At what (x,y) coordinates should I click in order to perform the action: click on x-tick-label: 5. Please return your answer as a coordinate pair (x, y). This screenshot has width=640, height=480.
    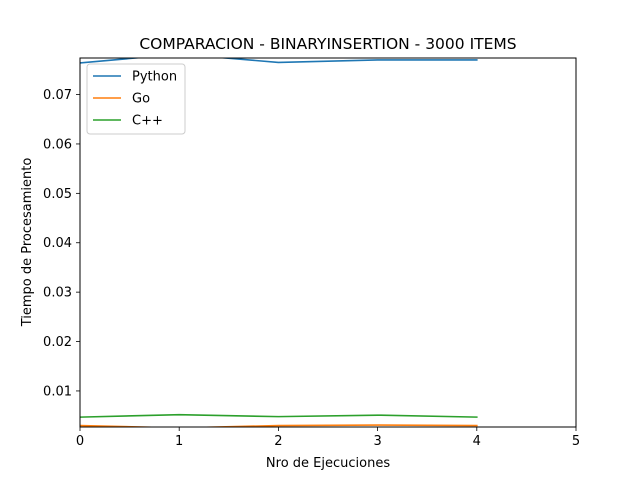
    Looking at the image, I should click on (576, 441).